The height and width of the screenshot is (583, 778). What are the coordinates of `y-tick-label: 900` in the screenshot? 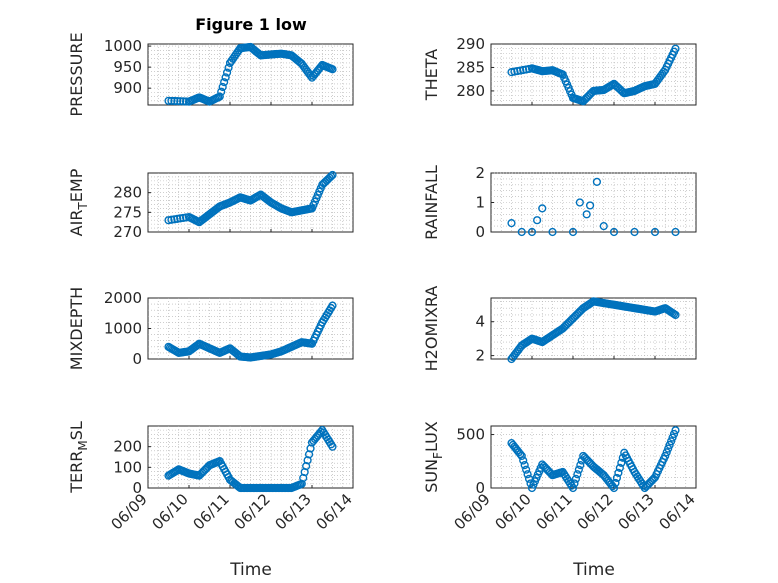 It's located at (127, 88).